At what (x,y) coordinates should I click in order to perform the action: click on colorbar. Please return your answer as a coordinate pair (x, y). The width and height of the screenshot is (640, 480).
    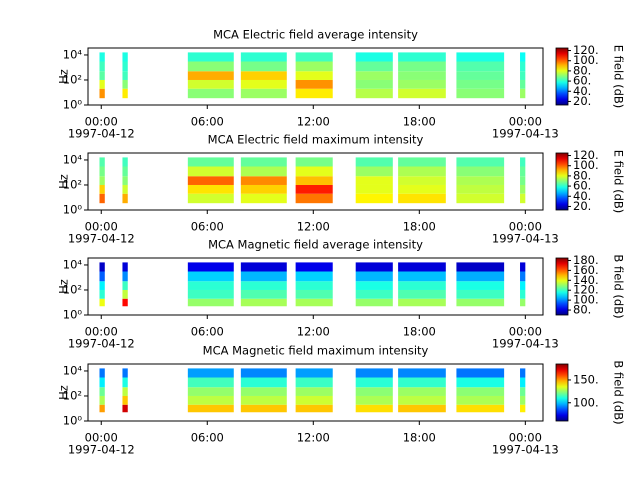
    Looking at the image, I should click on (562, 286).